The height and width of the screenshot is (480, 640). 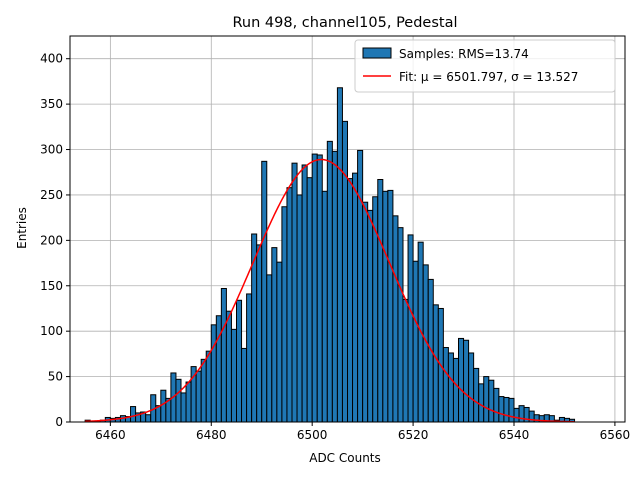 What do you see at coordinates (344, 23) in the screenshot?
I see `chart-title: Run 498, channel105, Pedestal` at bounding box center [344, 23].